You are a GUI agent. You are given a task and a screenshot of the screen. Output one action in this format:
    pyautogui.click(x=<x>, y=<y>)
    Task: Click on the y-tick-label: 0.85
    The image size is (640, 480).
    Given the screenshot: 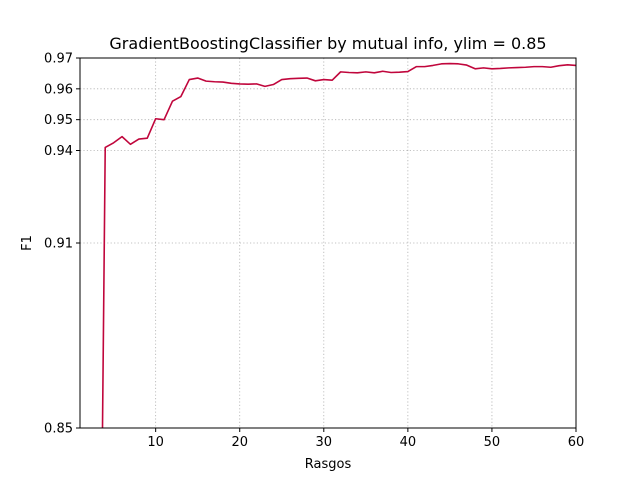 What is the action you would take?
    pyautogui.click(x=58, y=429)
    